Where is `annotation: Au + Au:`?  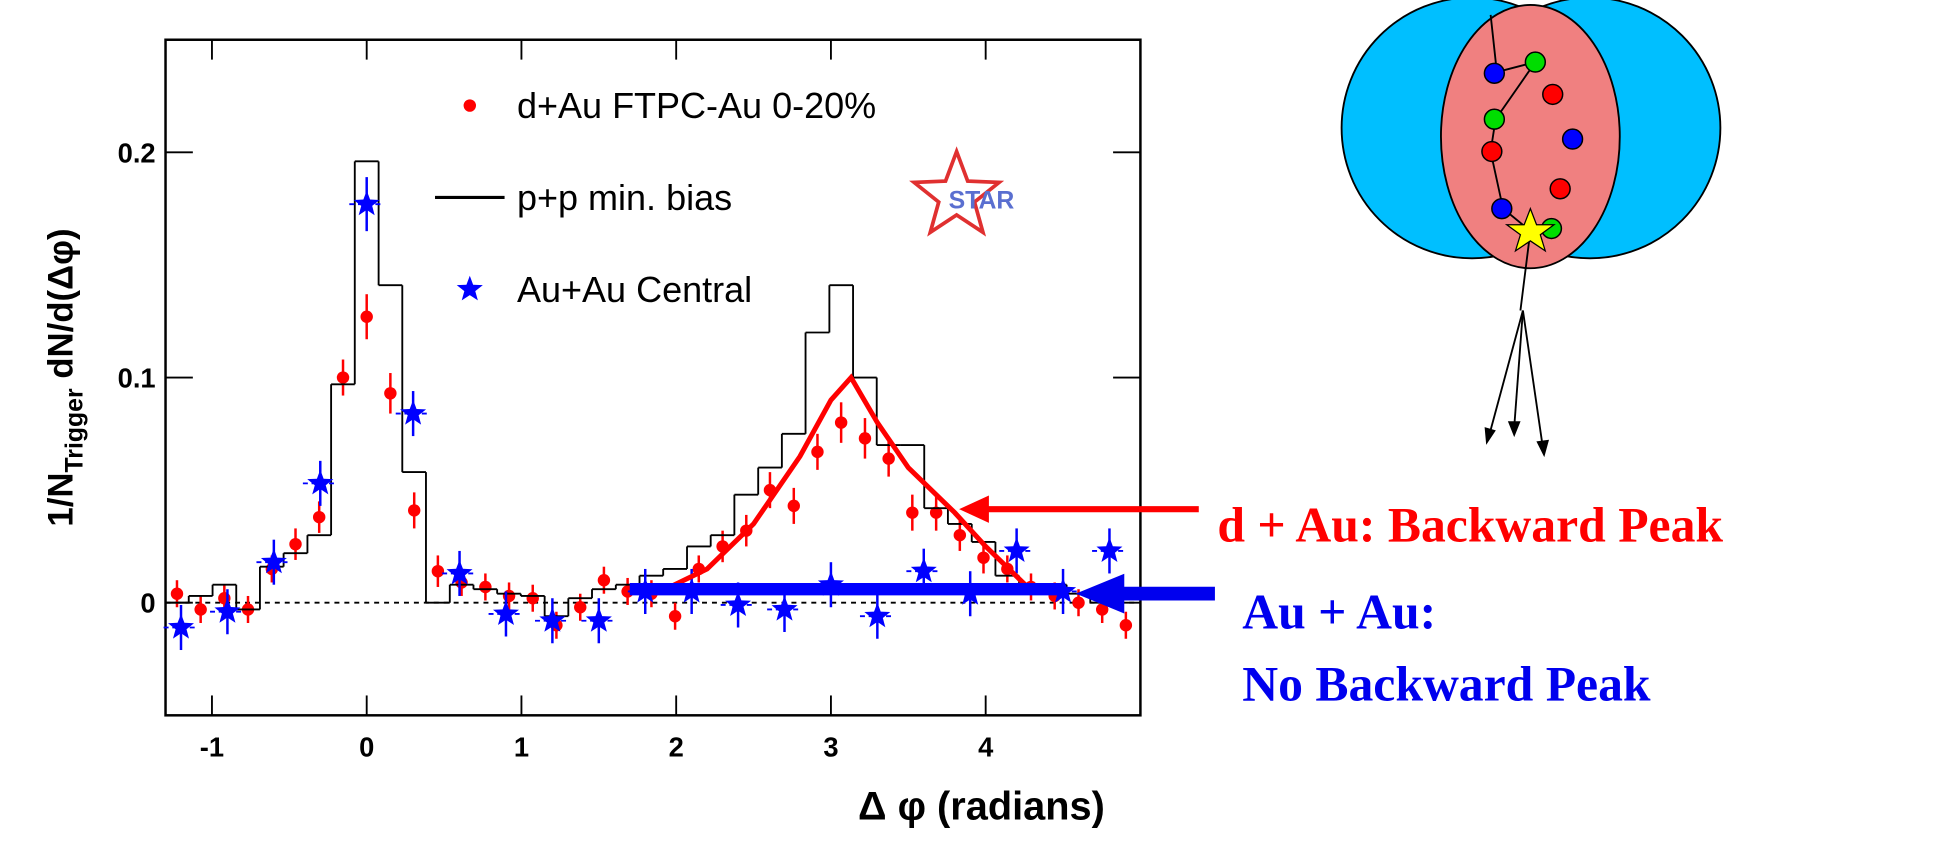
annotation: Au + Au: is located at coordinates (1339, 611).